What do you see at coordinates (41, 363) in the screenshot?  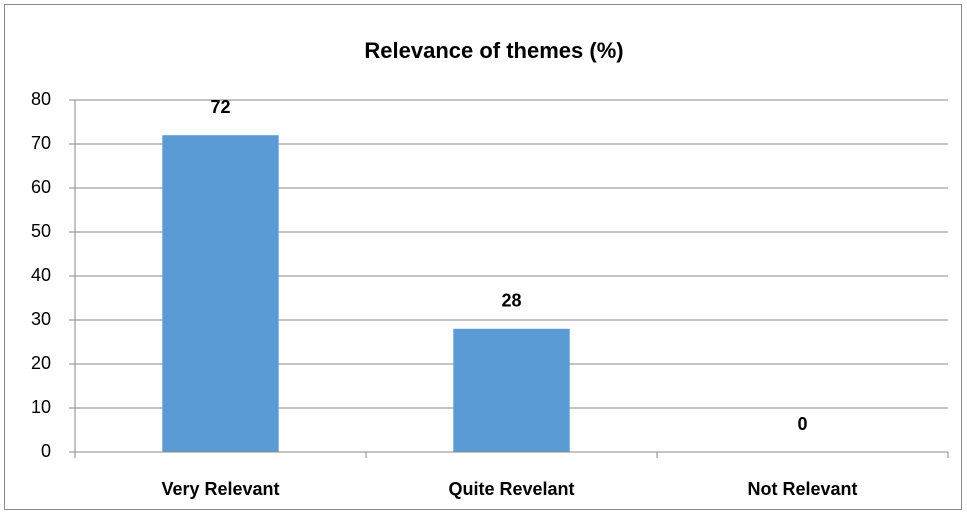 I see `y-tick-label: 20` at bounding box center [41, 363].